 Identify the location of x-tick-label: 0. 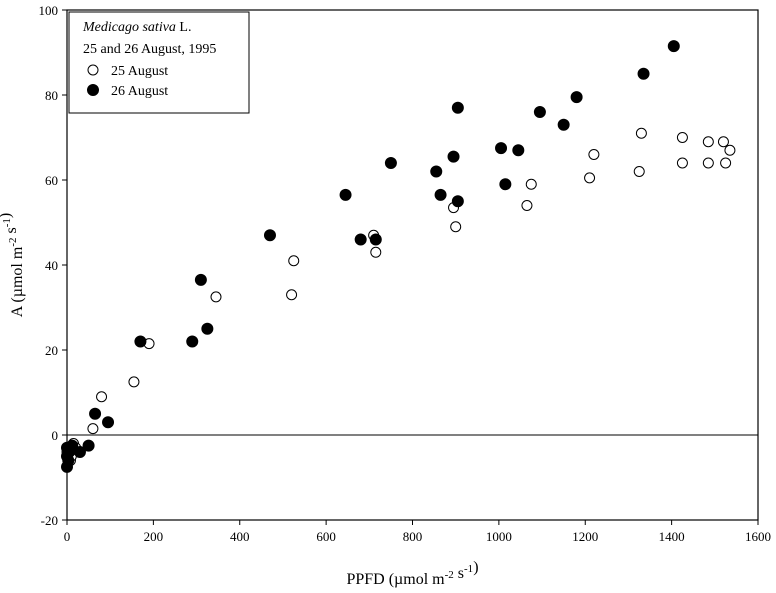
(67, 536).